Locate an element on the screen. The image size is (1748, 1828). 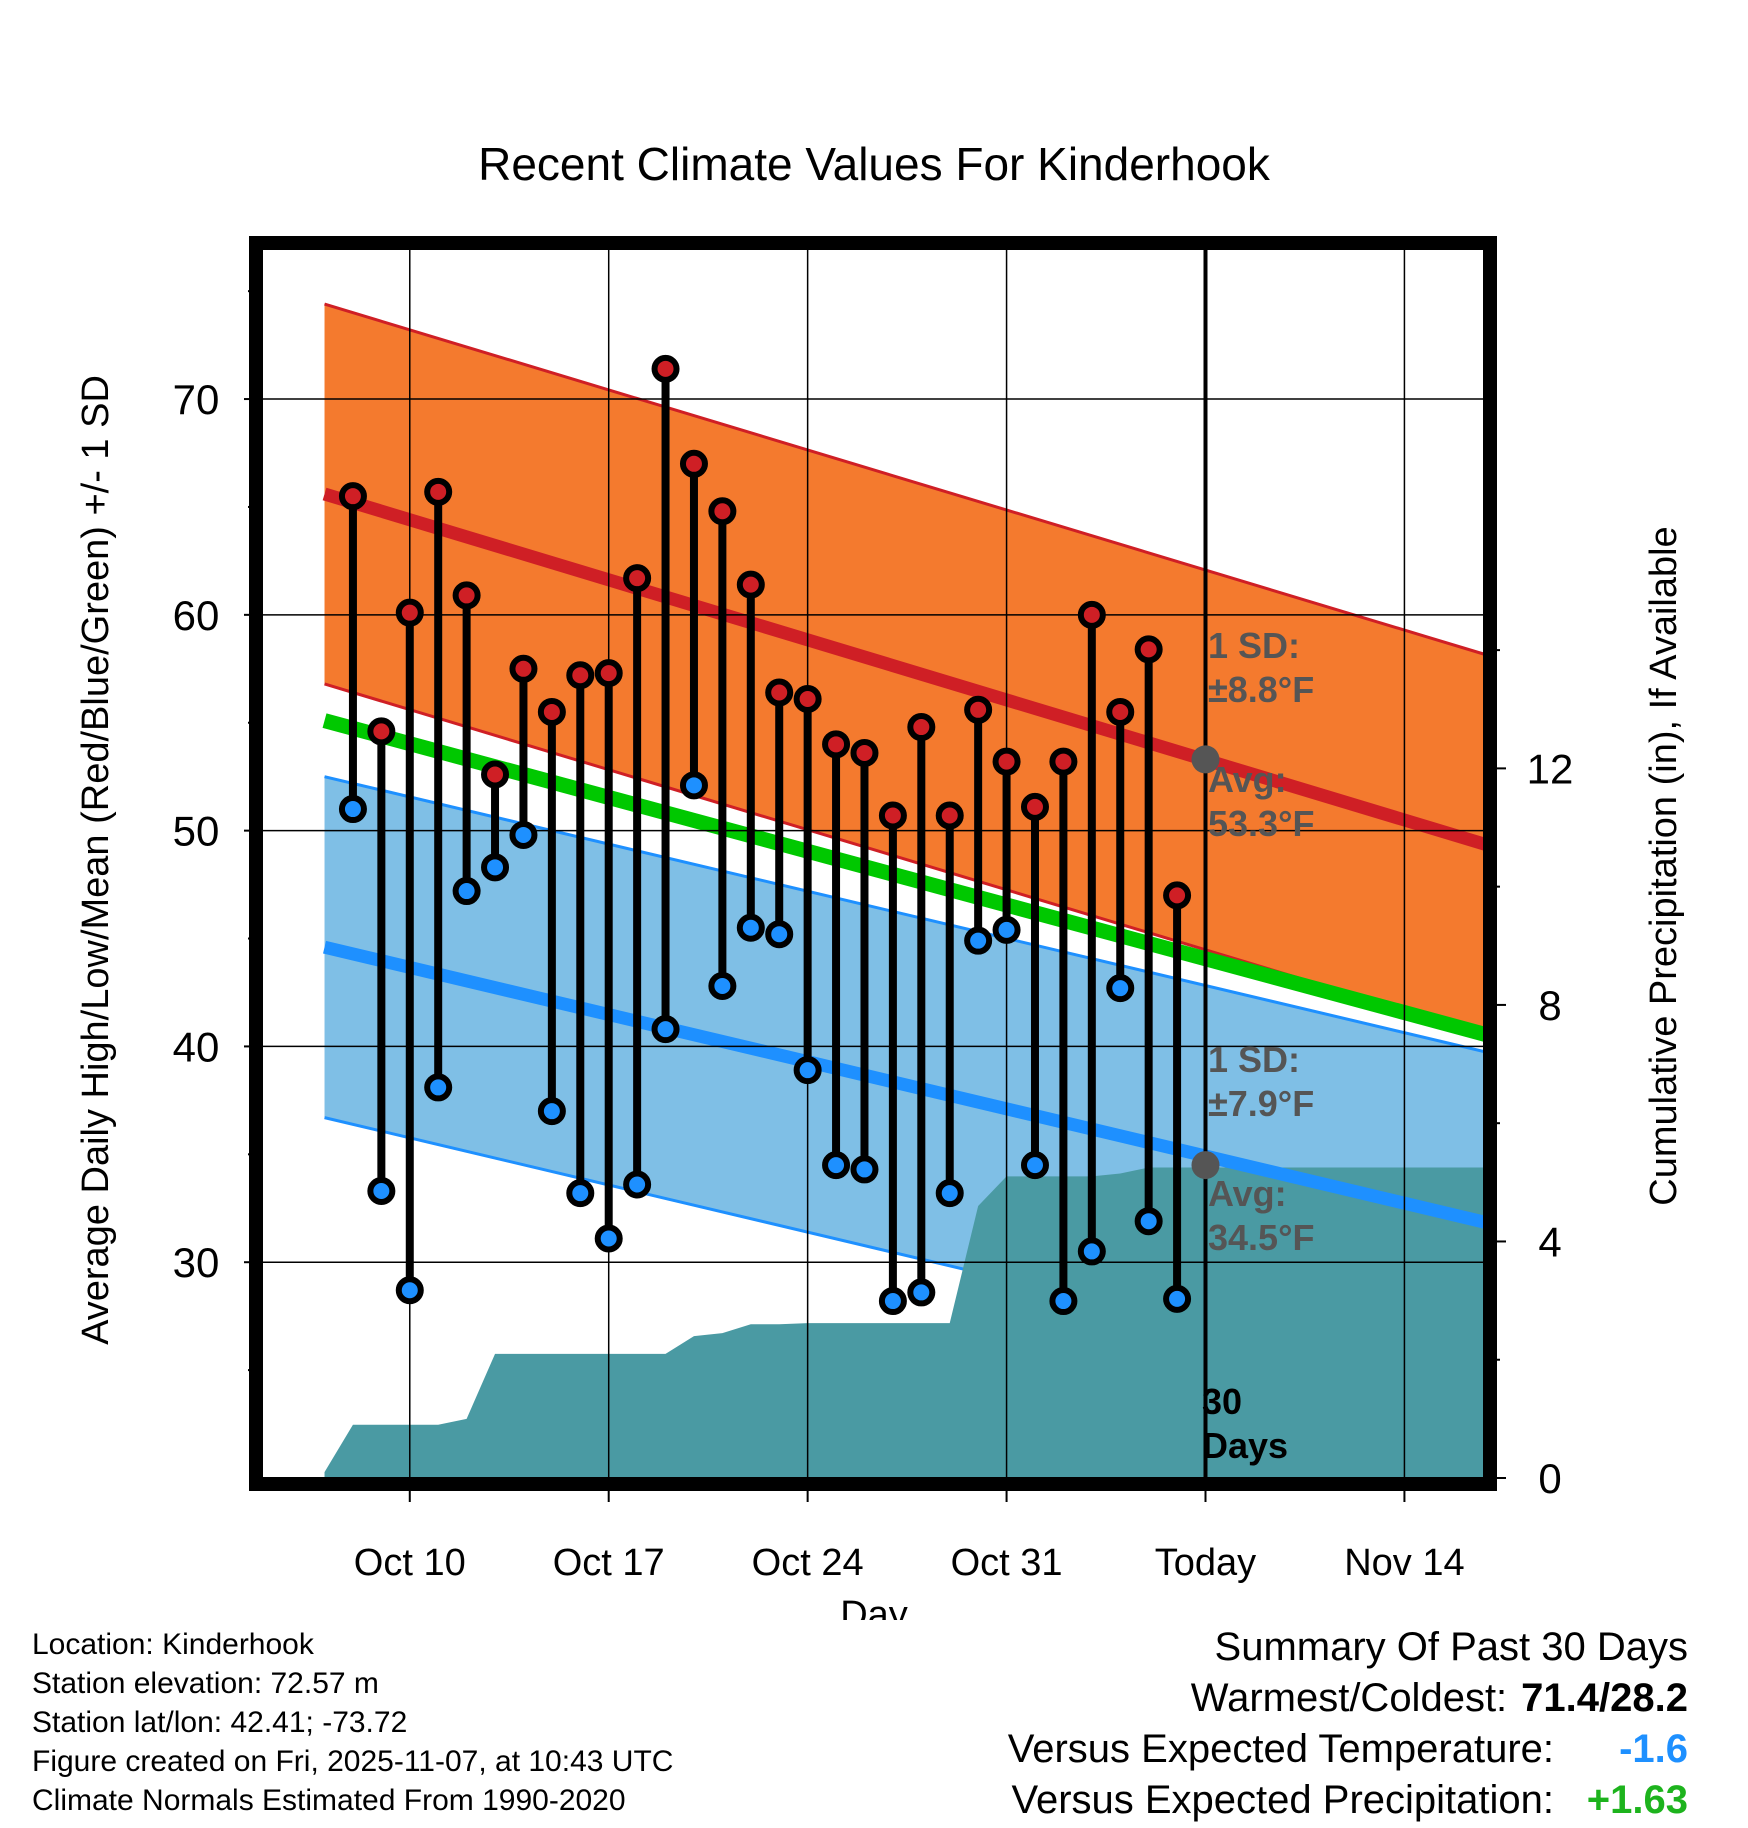
high-sd-value: ±8.8°F is located at coordinates (1261, 689).